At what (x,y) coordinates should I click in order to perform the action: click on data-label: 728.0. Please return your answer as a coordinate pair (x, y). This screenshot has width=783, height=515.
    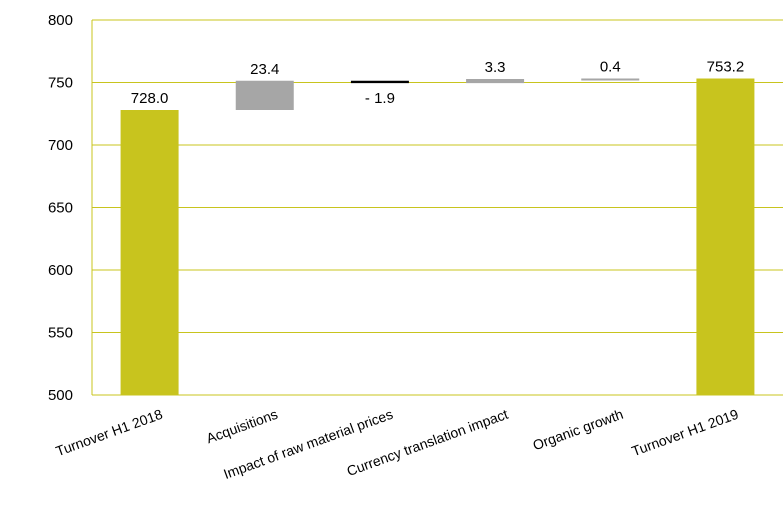
    Looking at the image, I should click on (150, 98).